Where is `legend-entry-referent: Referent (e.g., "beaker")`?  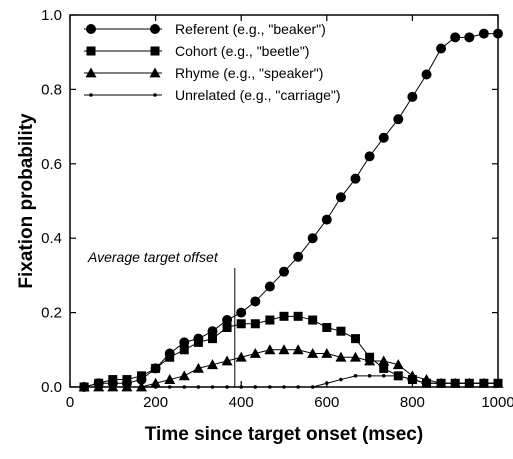
legend-entry-referent: Referent (e.g., "beaker") is located at coordinates (205, 29).